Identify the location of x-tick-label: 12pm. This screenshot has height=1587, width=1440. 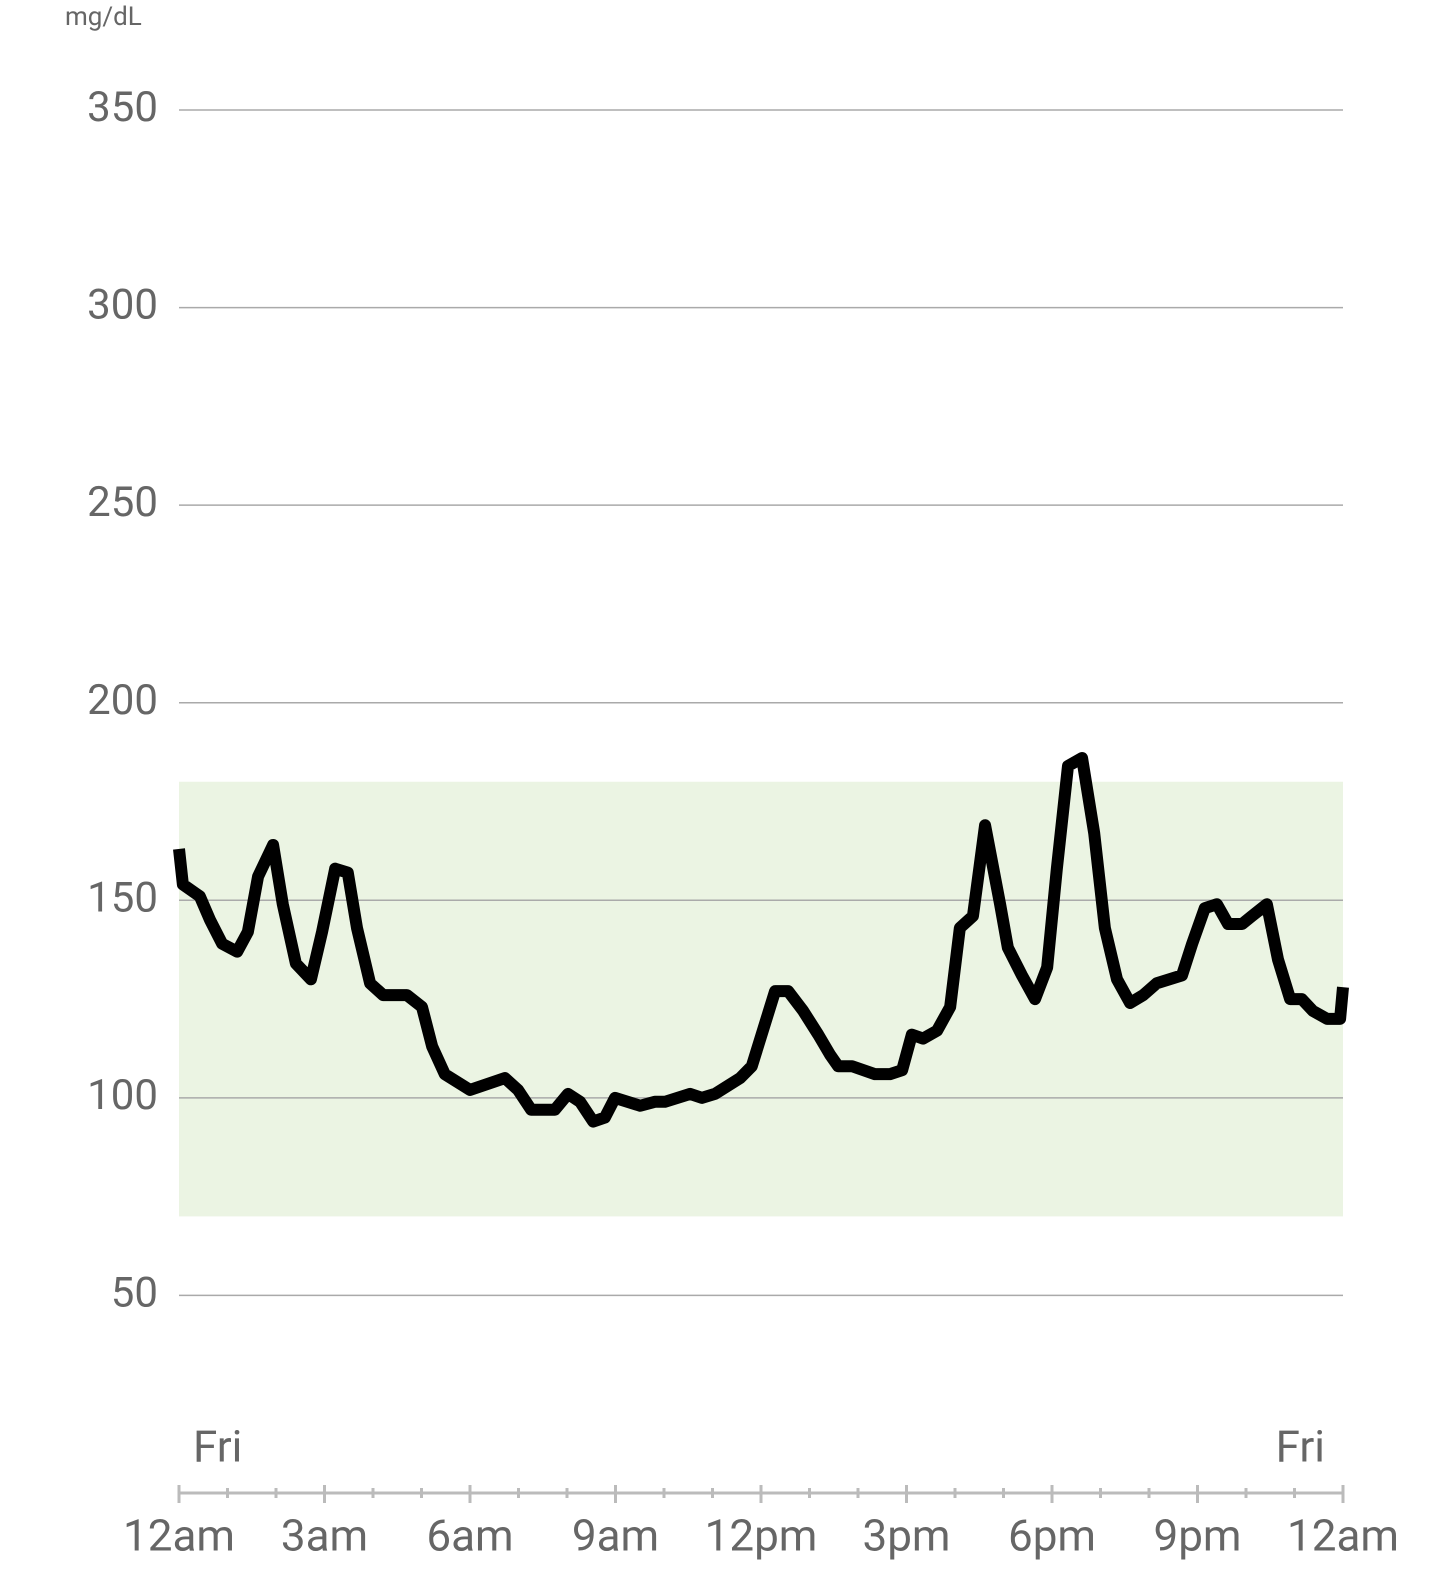
(761, 1536).